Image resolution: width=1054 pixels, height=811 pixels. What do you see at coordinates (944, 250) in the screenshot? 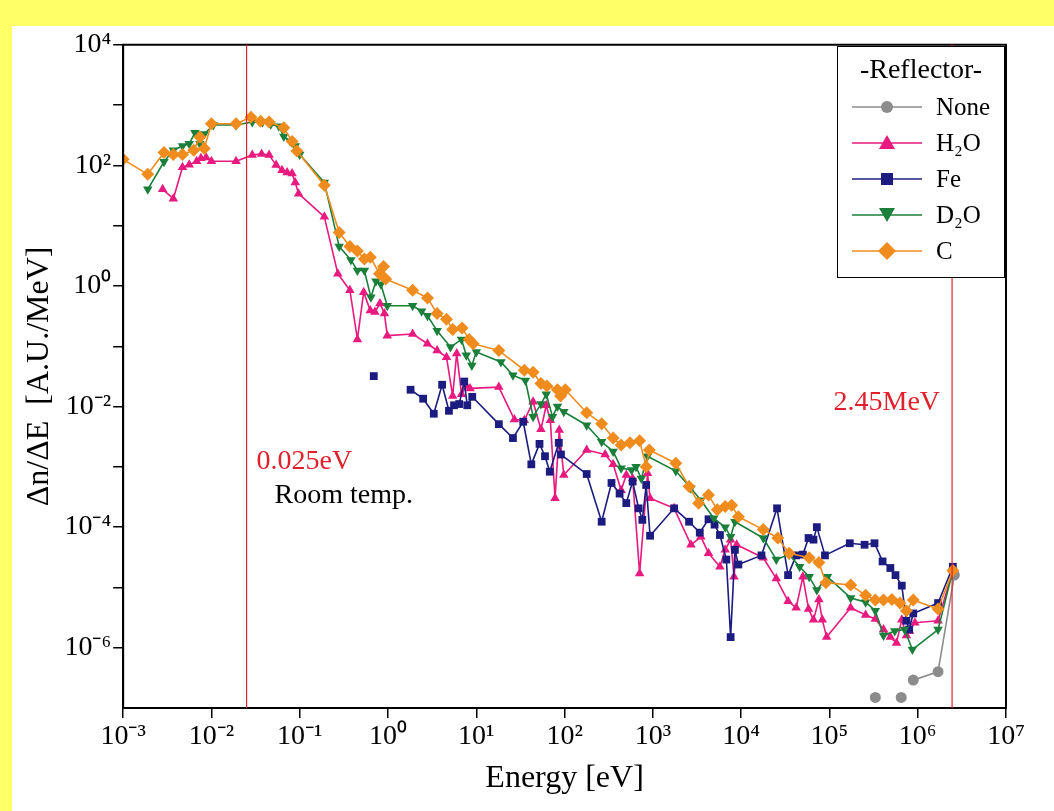
I see `legend-label: C` at bounding box center [944, 250].